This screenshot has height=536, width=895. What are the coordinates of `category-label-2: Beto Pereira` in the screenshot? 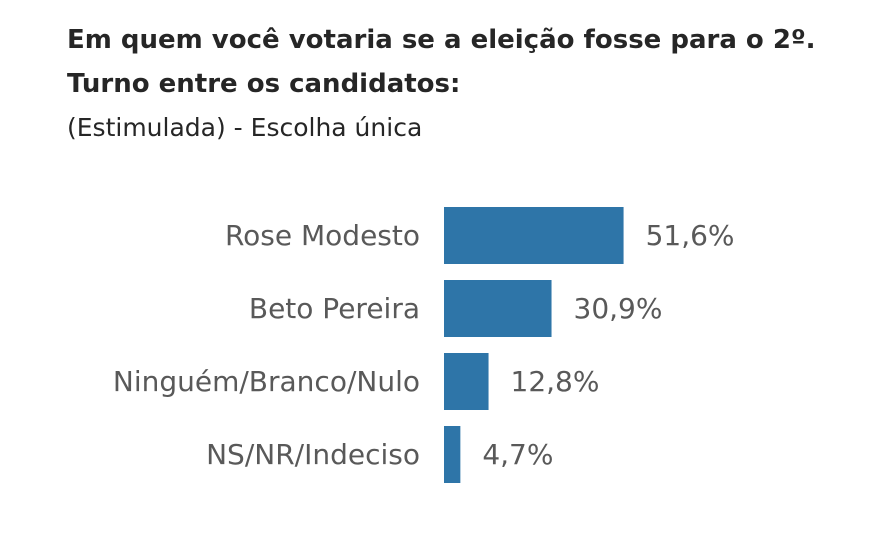 It's located at (334, 308).